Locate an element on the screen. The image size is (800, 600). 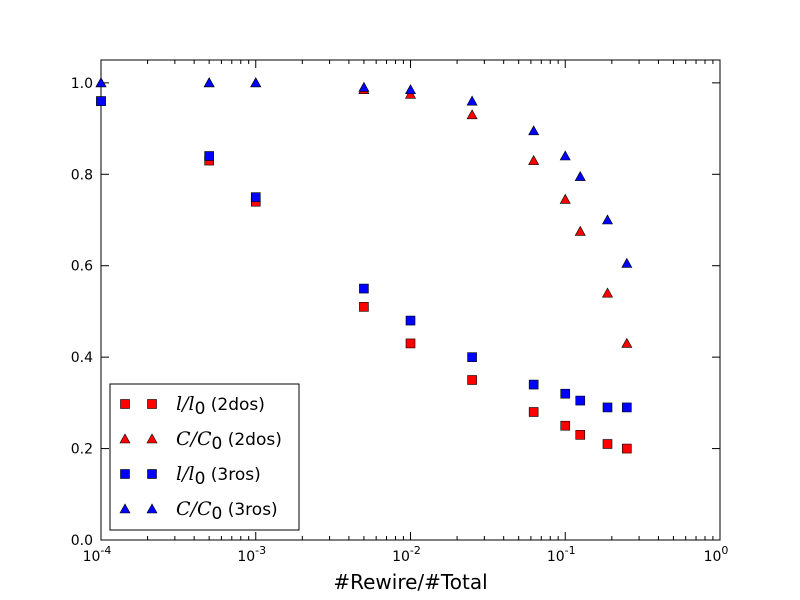
legend-label: l/l0 (3ros) is located at coordinates (218, 476).